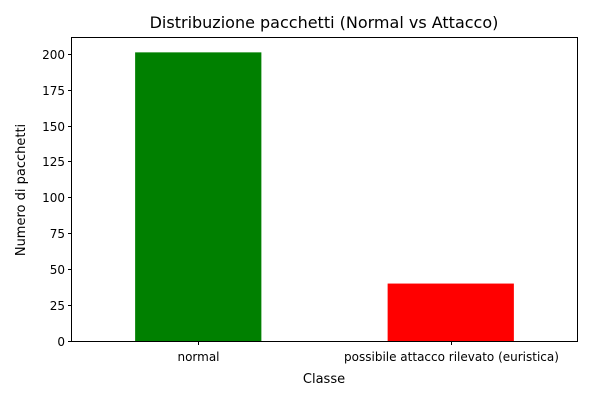 The image size is (600, 404). What do you see at coordinates (21, 190) in the screenshot?
I see `y-axis-label: Numero di pacchetti` at bounding box center [21, 190].